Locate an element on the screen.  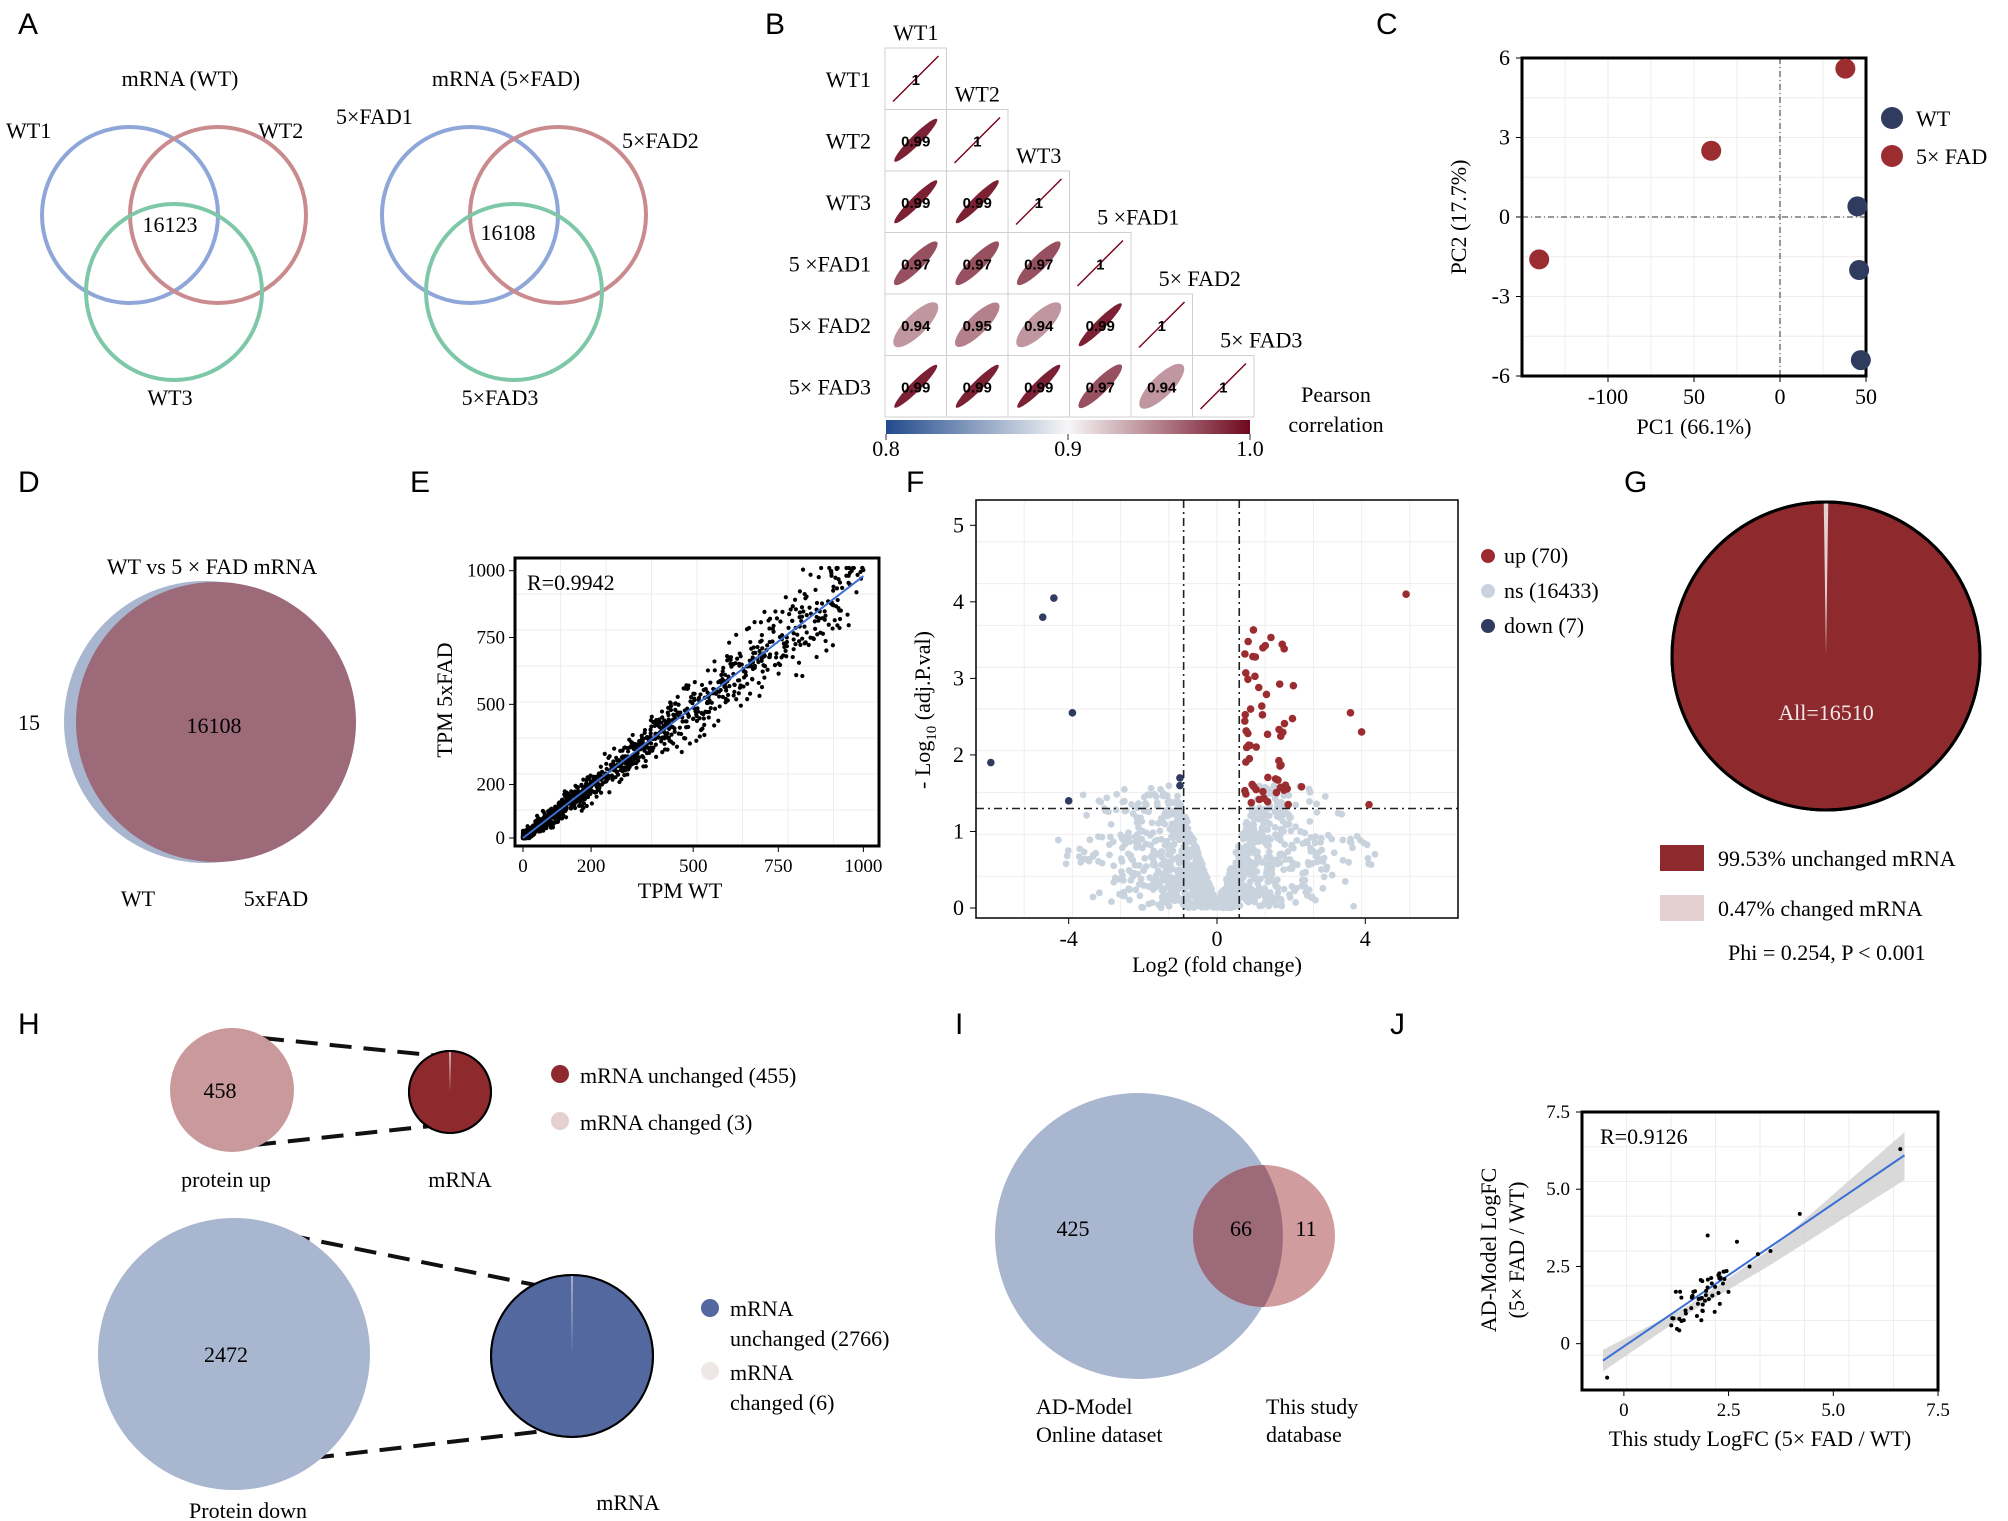
pca-xtick-label: 0 is located at coordinates (1780, 396).